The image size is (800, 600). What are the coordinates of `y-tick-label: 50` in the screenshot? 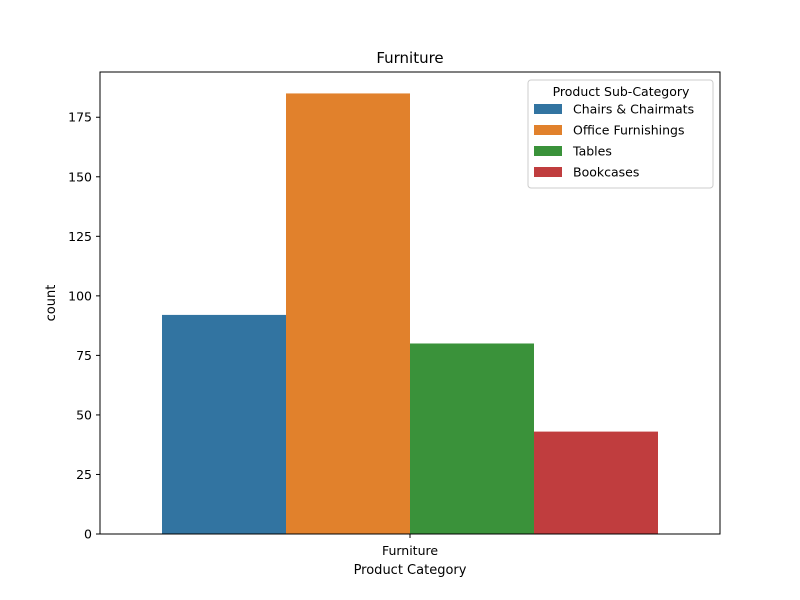 It's located at (84, 414).